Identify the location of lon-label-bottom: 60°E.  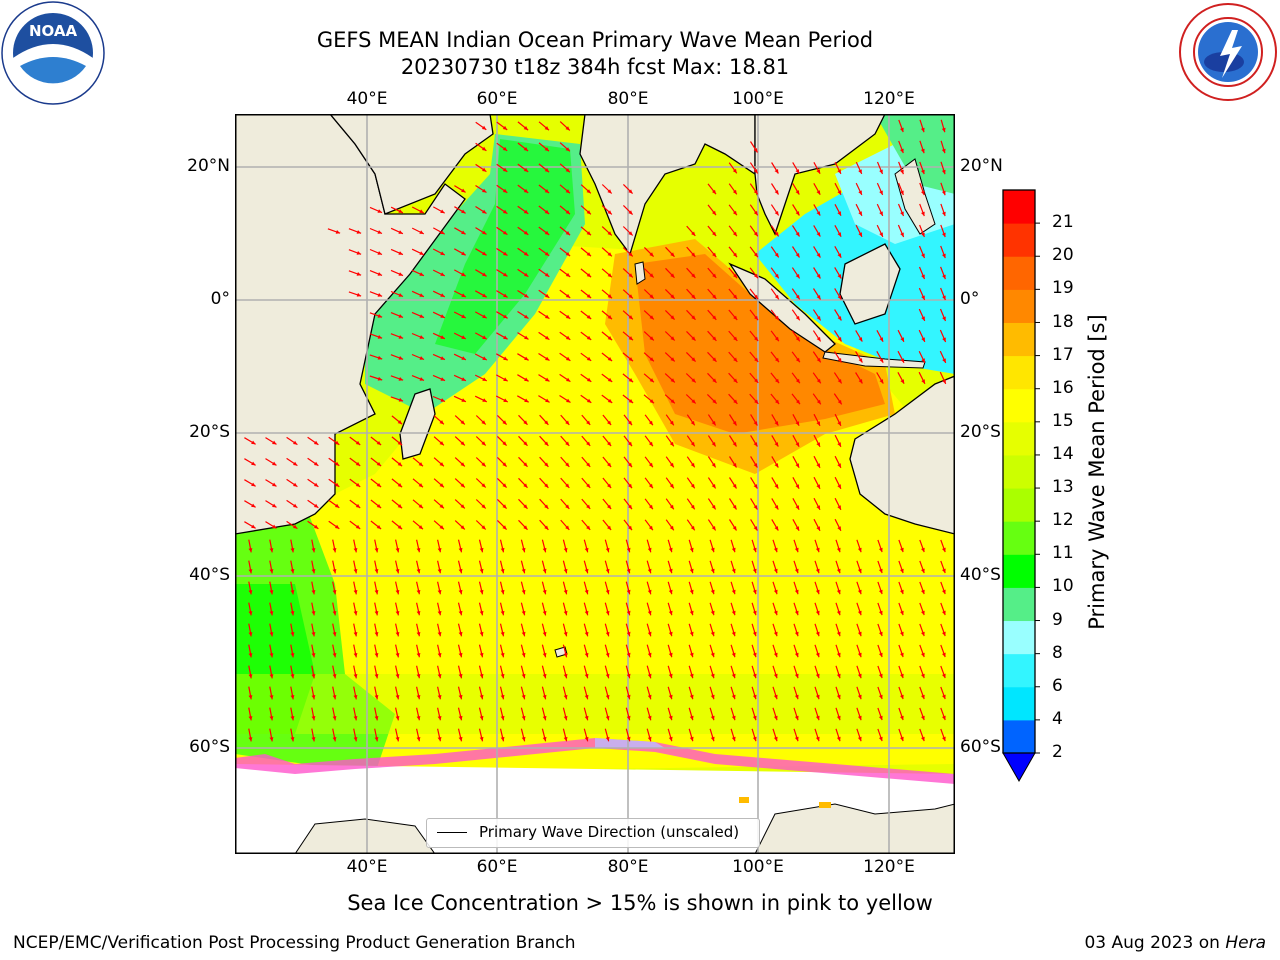
(497, 867).